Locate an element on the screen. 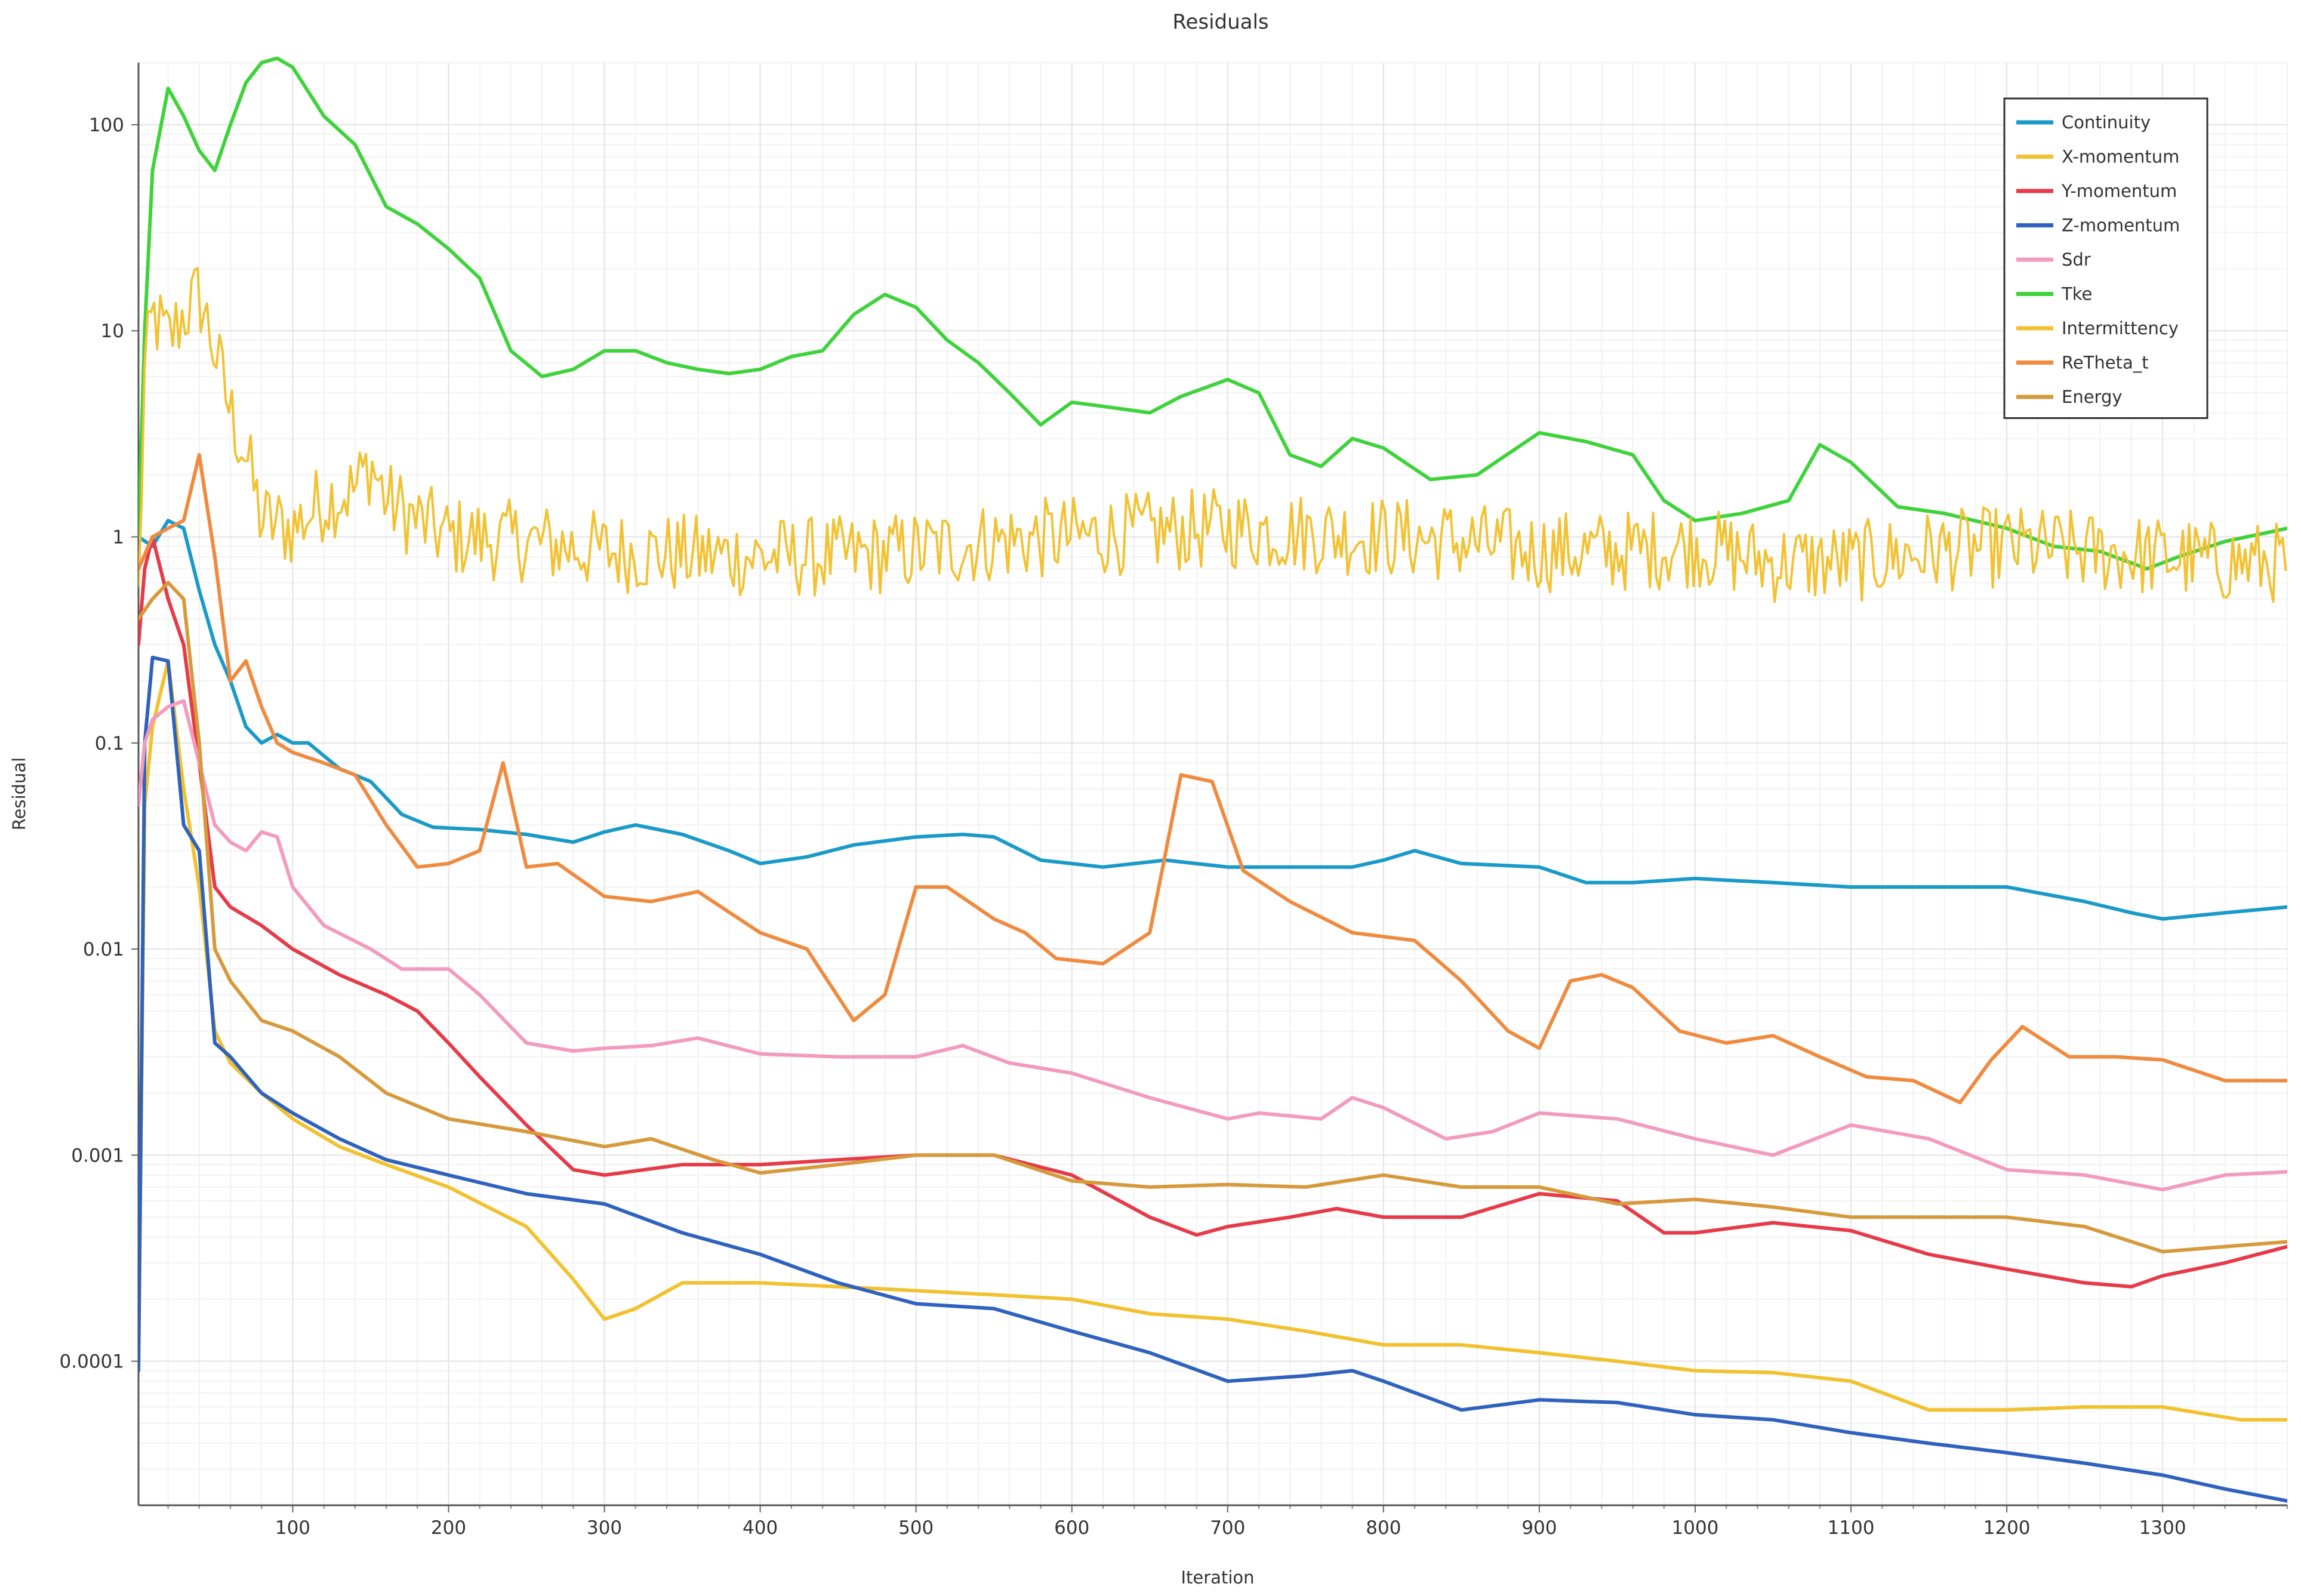 This screenshot has width=2301, height=1596. x-tick-label: 400 is located at coordinates (760, 1528).